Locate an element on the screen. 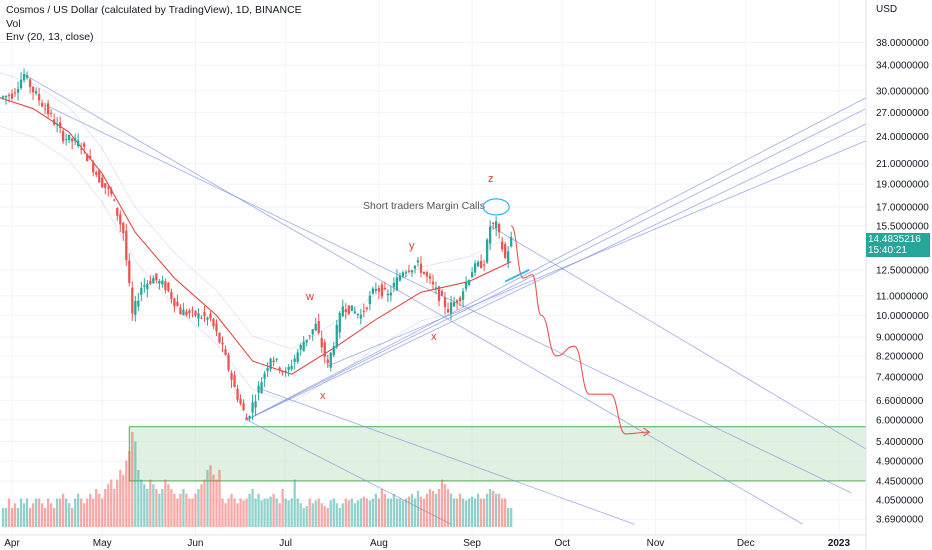 The width and height of the screenshot is (932, 550). price-tick-label: 11.0000000 is located at coordinates (902, 296).